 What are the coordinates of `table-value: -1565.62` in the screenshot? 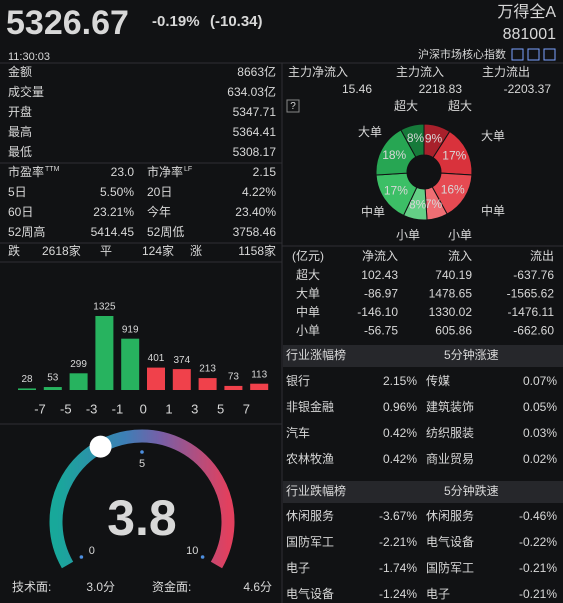 It's located at (531, 294).